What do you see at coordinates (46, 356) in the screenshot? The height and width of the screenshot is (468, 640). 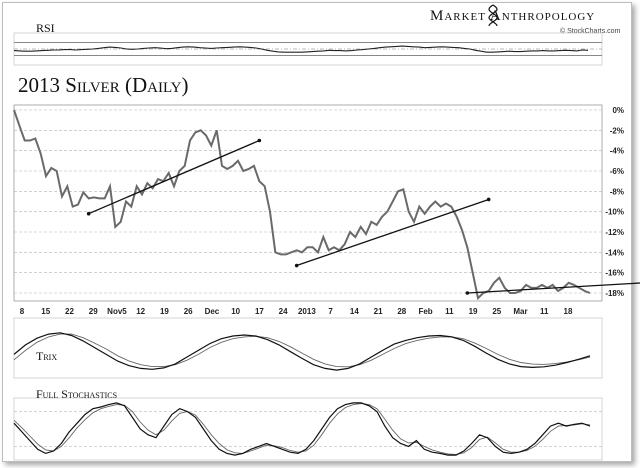 I see `trix-title: Trix` at bounding box center [46, 356].